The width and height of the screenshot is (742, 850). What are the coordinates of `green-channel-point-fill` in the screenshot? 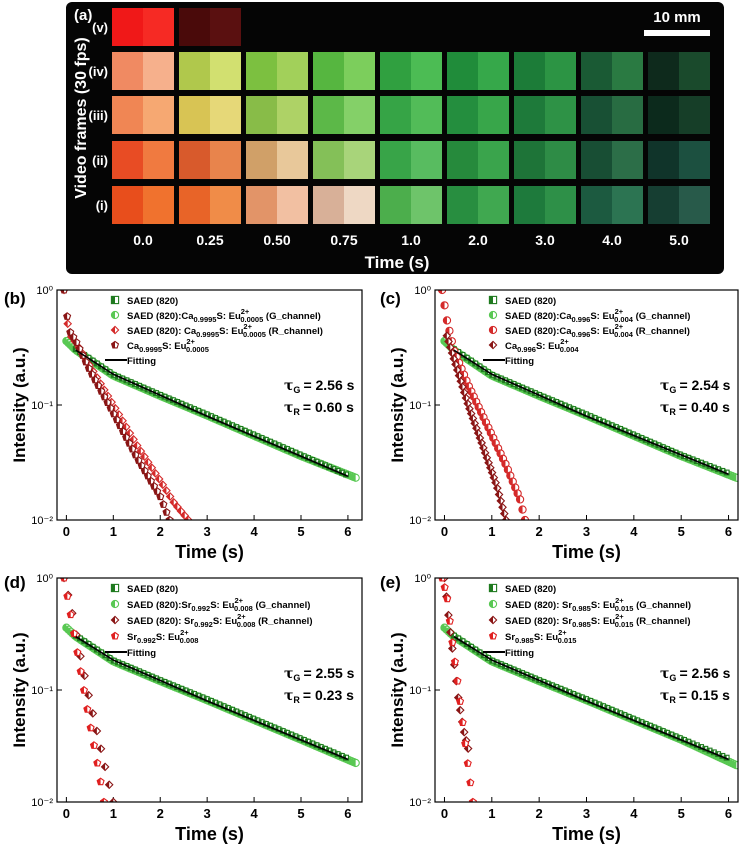 It's located at (734, 478).